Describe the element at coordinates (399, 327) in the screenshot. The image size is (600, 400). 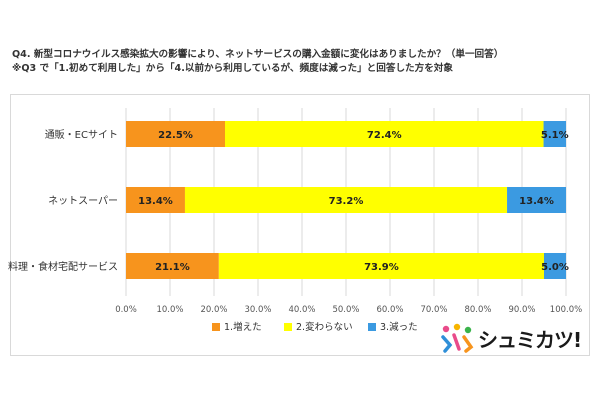
I see `legend-label: 3.減った` at that location.